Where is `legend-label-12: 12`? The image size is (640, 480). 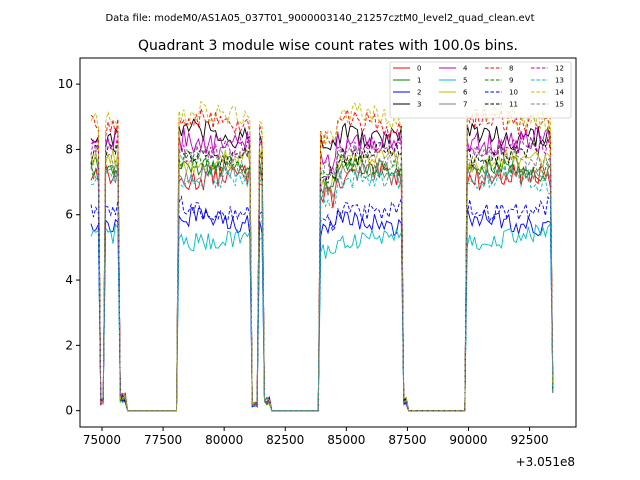
legend-label-12: 12 is located at coordinates (559, 69).